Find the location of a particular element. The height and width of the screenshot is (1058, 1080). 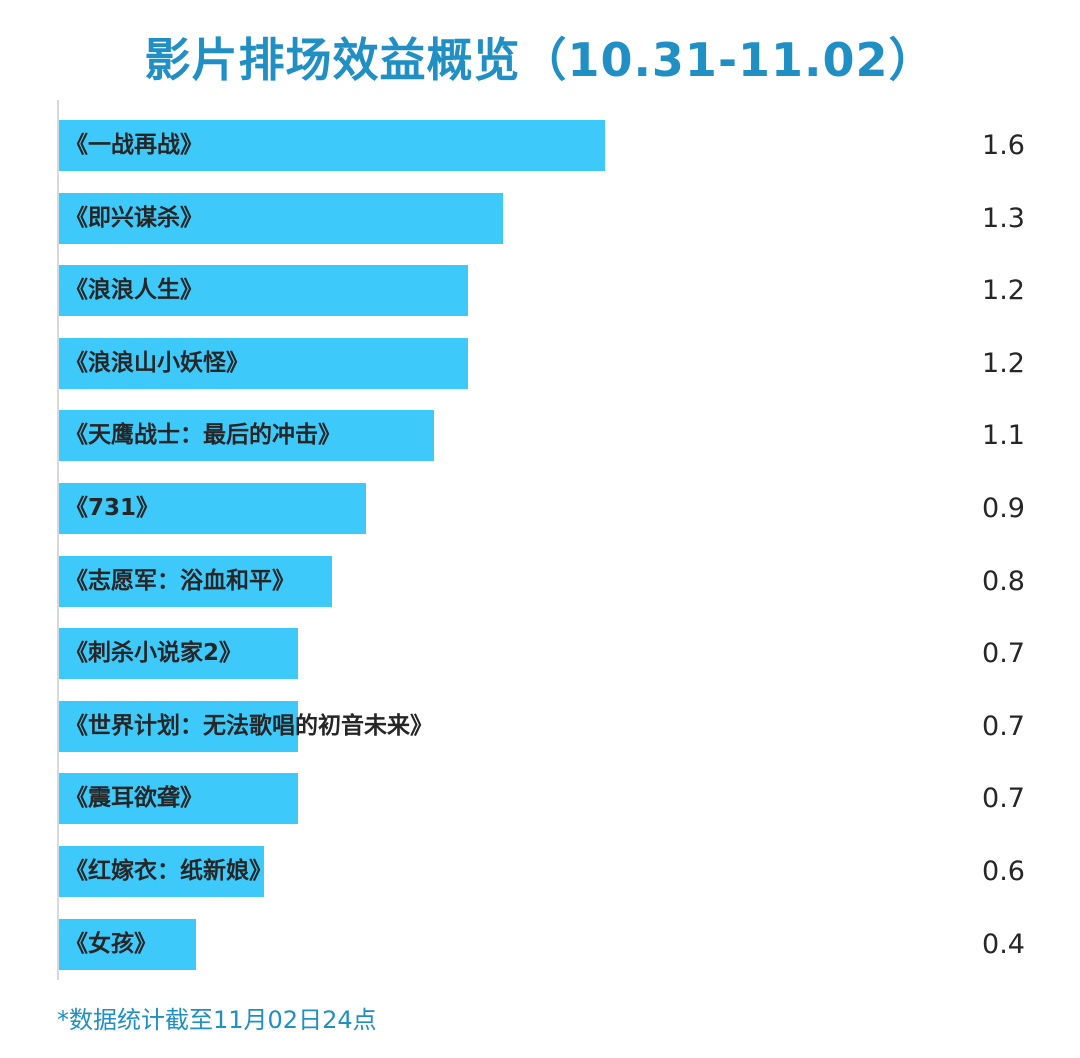

bar-category-label: 《即兴谋杀》 is located at coordinates (134, 218).